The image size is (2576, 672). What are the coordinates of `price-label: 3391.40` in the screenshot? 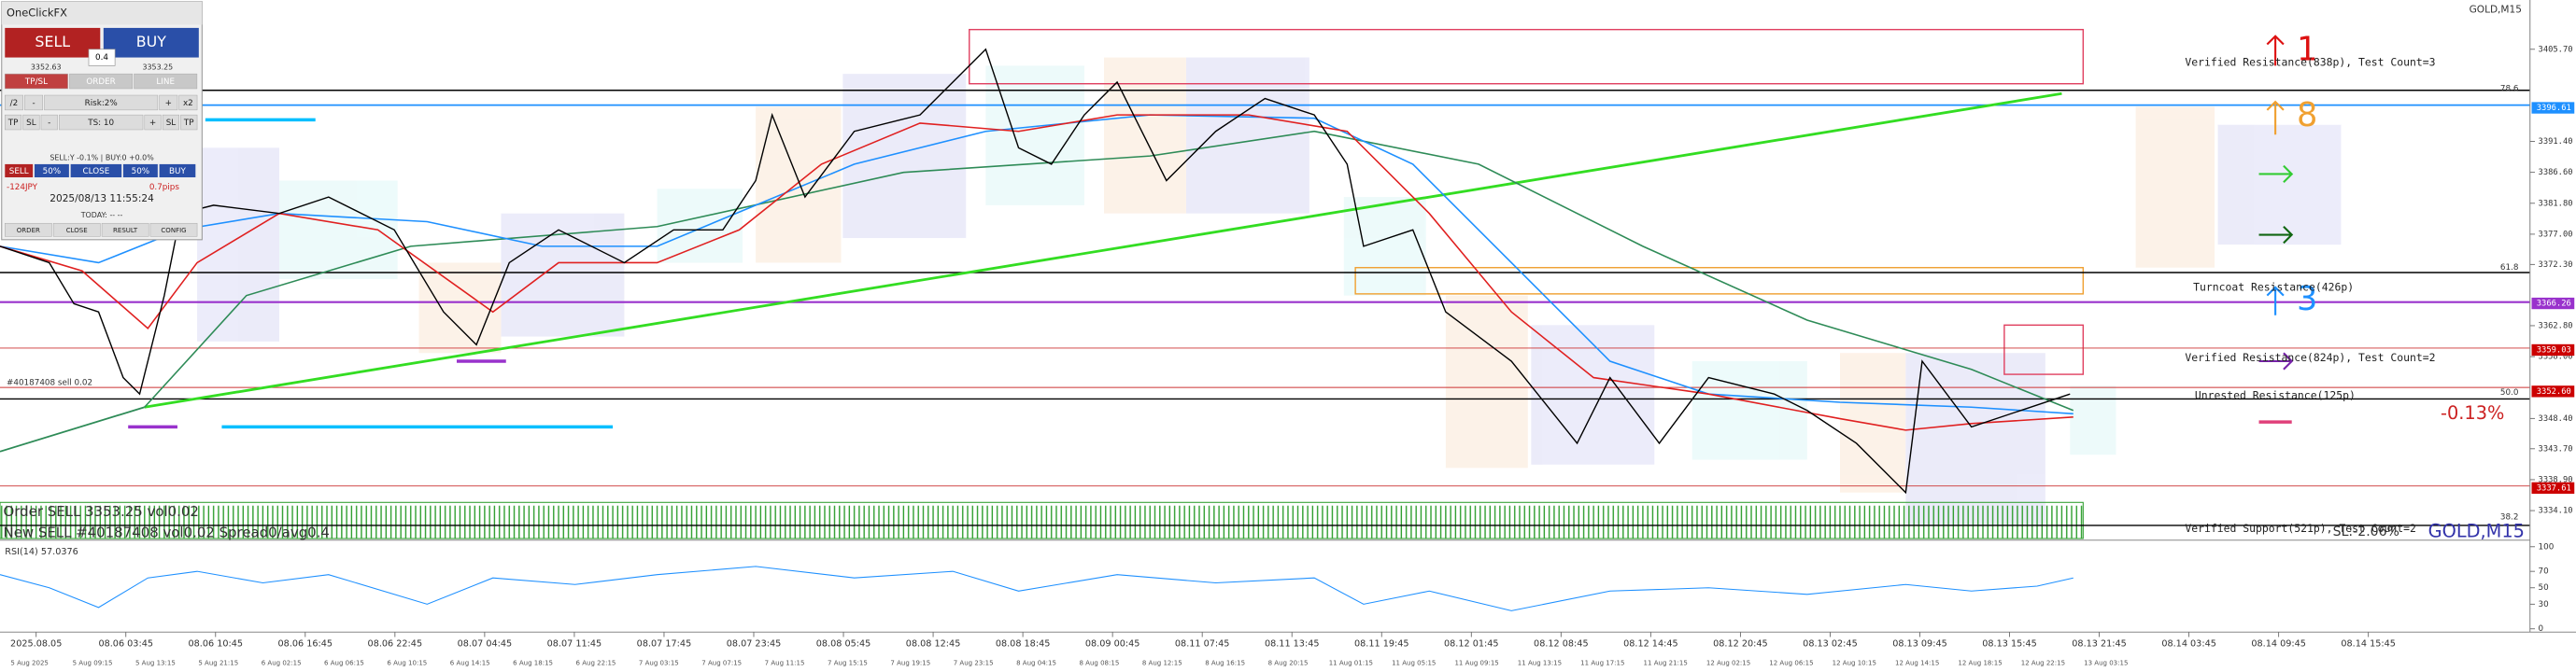 It's located at (2556, 142).